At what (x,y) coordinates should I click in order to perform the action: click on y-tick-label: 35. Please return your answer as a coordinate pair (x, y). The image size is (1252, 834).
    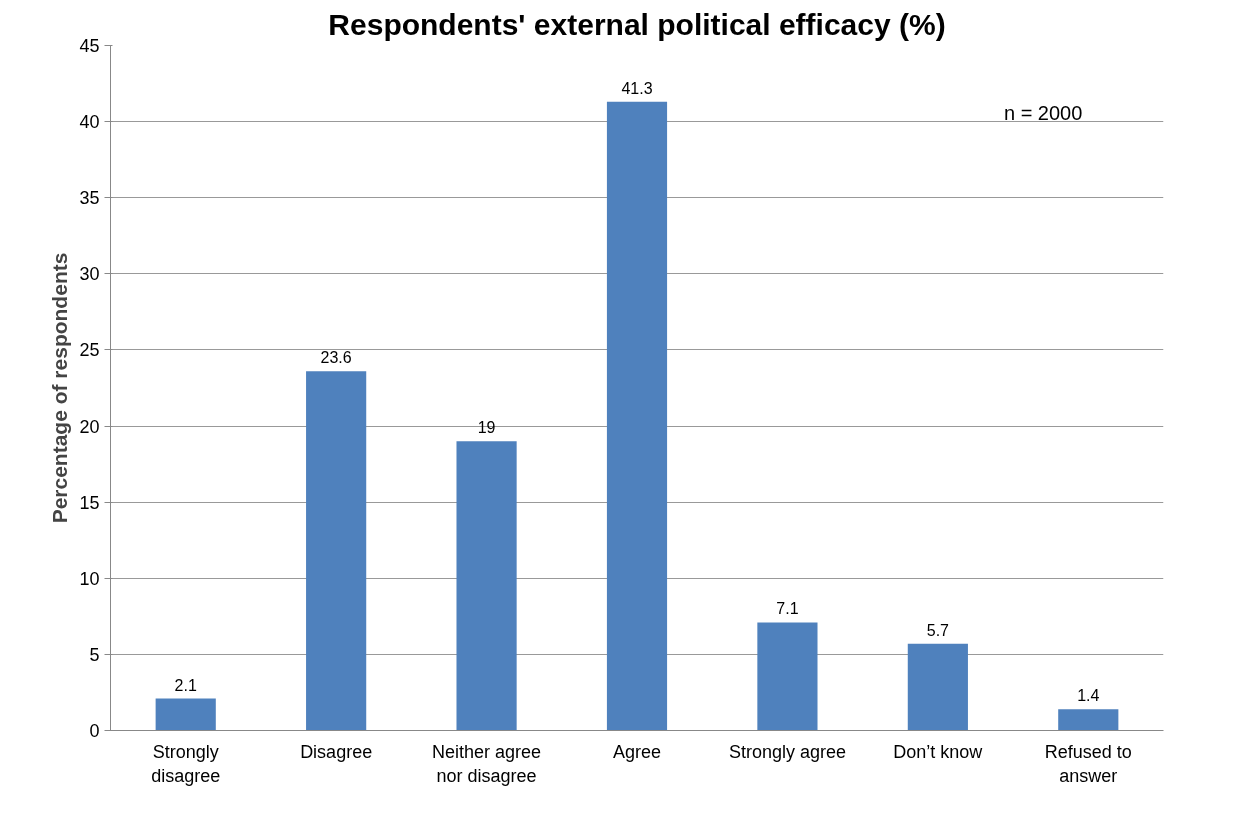
    Looking at the image, I should click on (89, 198).